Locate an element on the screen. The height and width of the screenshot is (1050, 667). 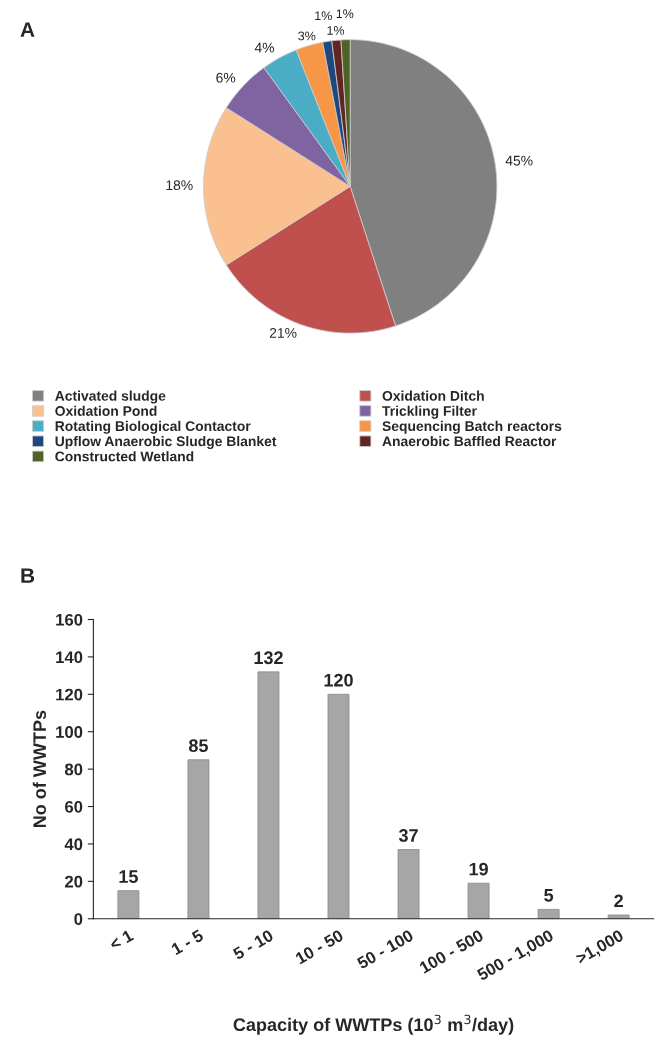
x-tick-label: 5 - 10 is located at coordinates (253, 945).